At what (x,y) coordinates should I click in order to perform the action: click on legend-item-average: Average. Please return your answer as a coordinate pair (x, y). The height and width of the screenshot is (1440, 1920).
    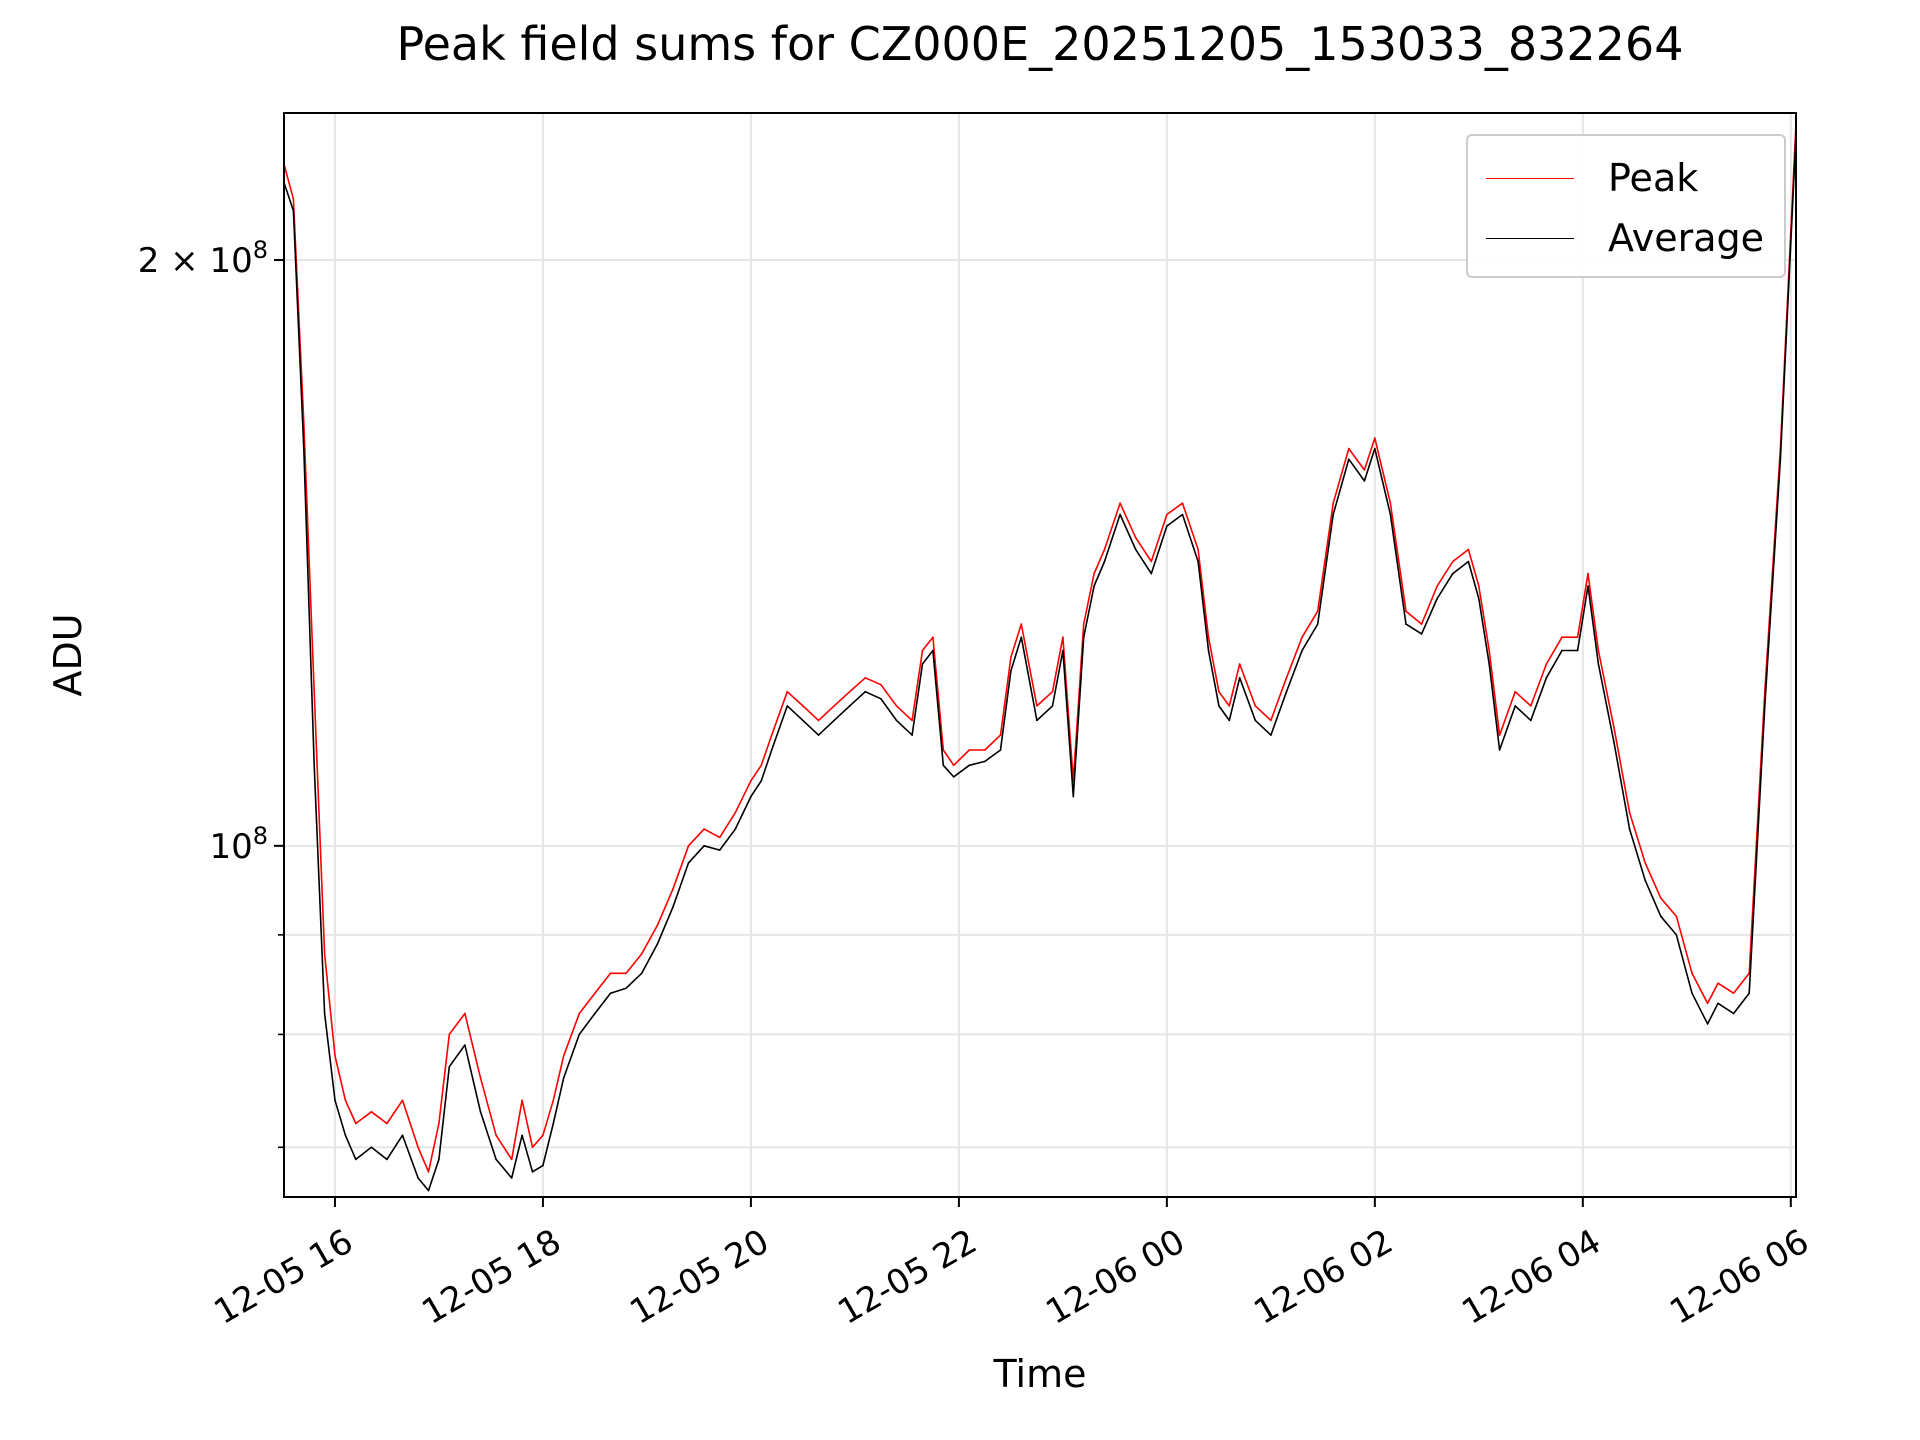
    Looking at the image, I should click on (1625, 238).